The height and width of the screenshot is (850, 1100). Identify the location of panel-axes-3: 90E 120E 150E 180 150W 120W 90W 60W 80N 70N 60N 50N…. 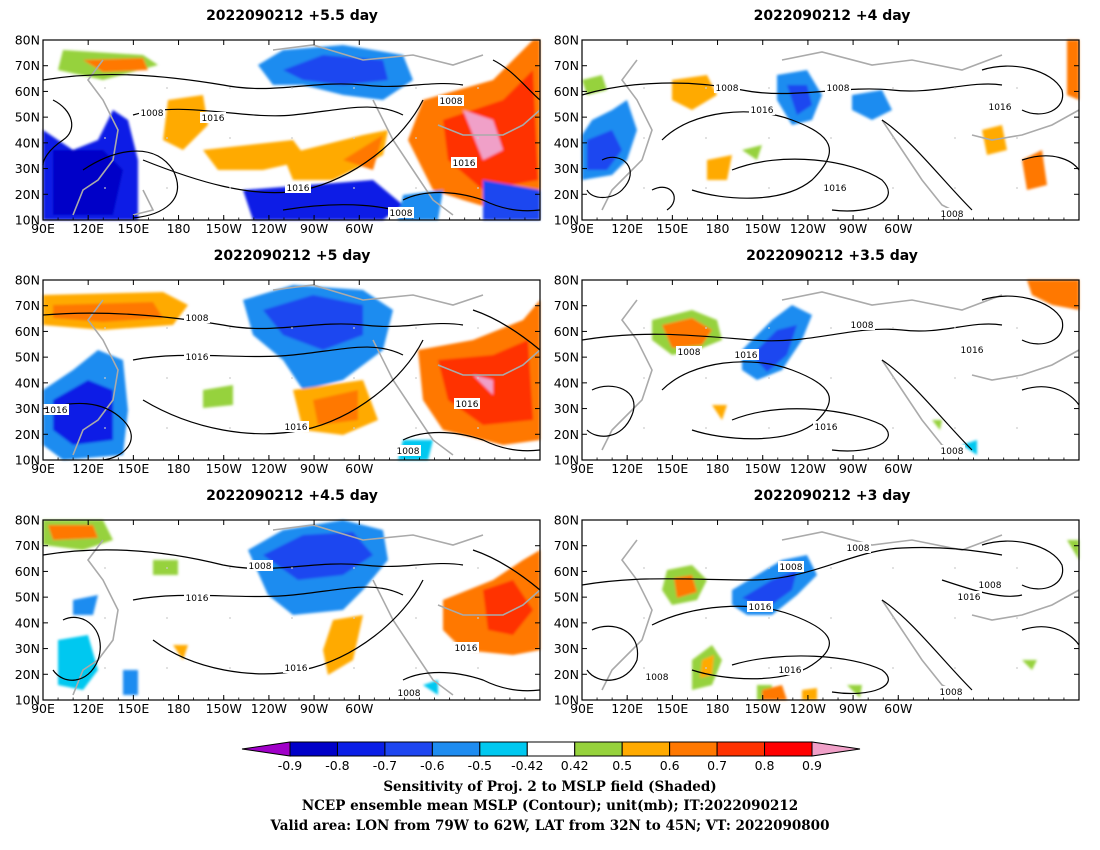
(278, 374).